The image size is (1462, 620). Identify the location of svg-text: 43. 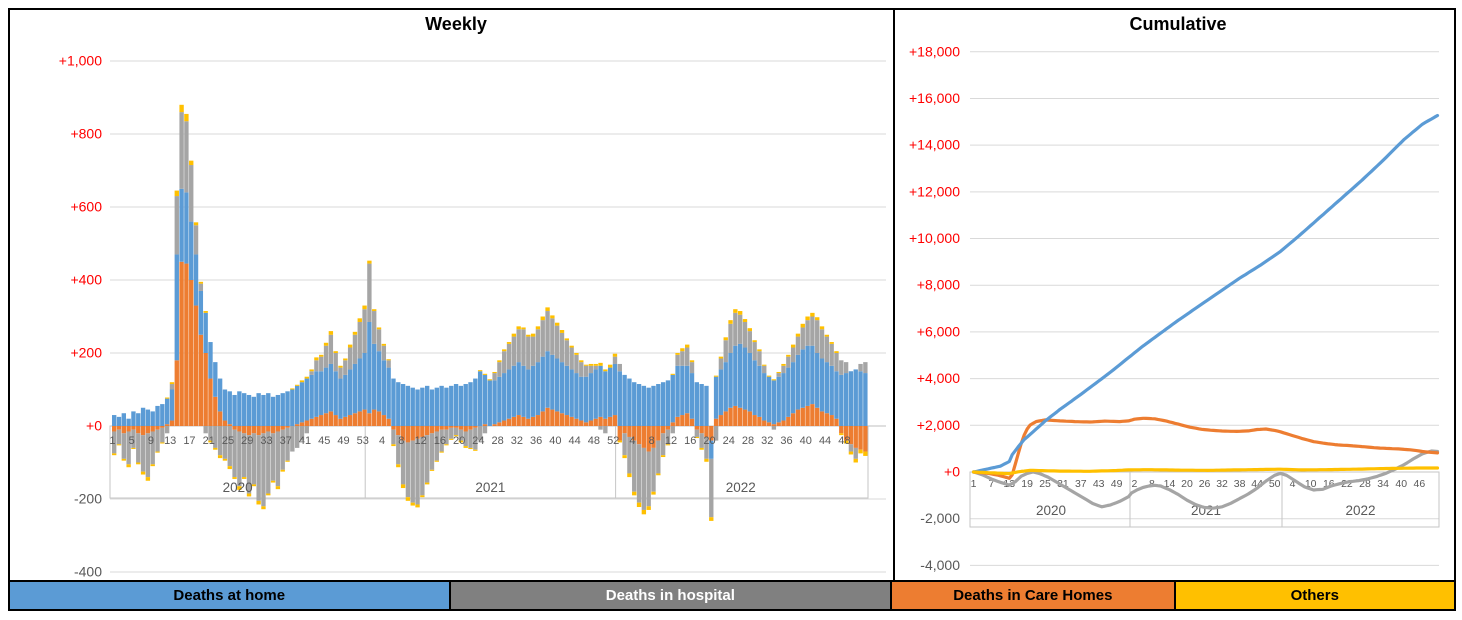
(1099, 484).